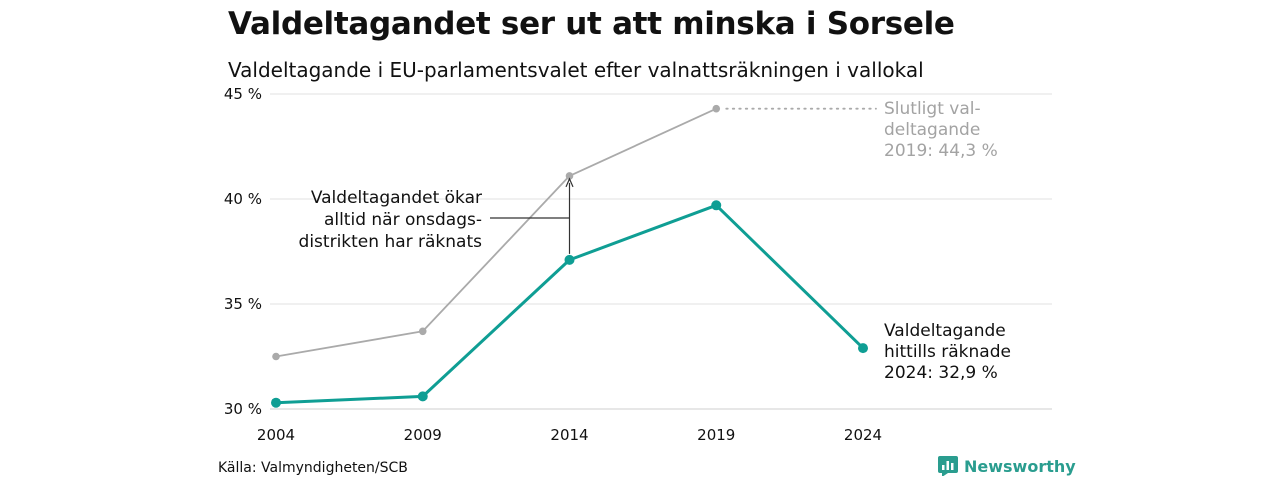  I want to click on y-axis-ticks: 30 % 35 % 40 % 45 %, so click(243, 251).